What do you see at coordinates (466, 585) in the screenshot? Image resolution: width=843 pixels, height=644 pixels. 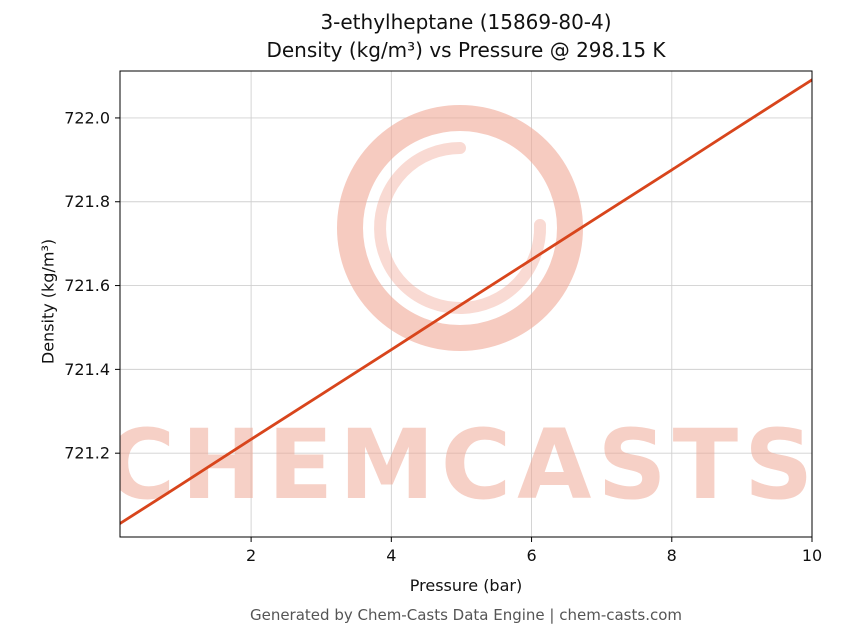 I see `x-axis-label: Pressure (bar)` at bounding box center [466, 585].